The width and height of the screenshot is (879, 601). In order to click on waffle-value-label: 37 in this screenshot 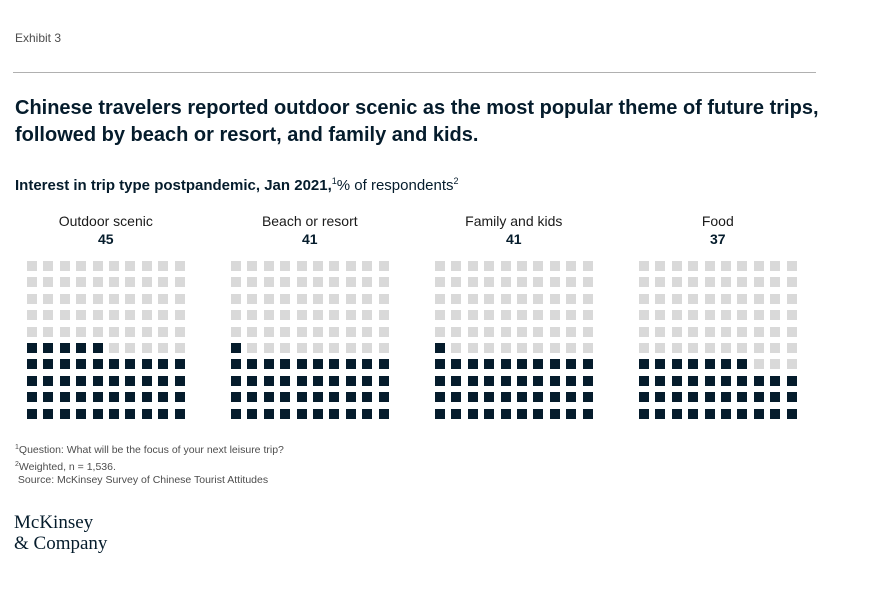, I will do `click(718, 239)`.